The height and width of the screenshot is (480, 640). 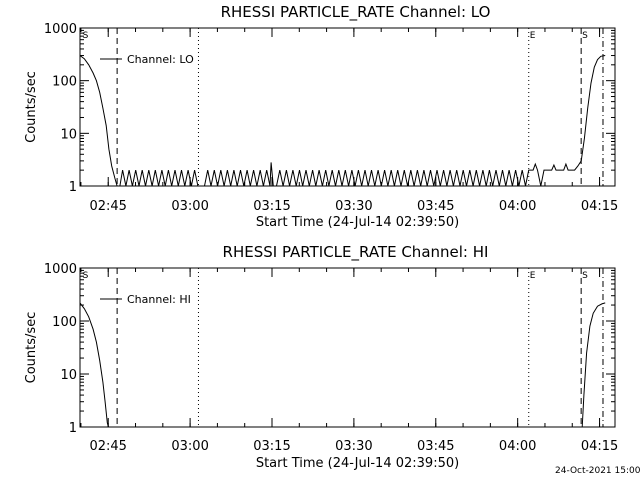 I want to click on chart1-legend-label: Channel: LO, so click(x=160, y=59).